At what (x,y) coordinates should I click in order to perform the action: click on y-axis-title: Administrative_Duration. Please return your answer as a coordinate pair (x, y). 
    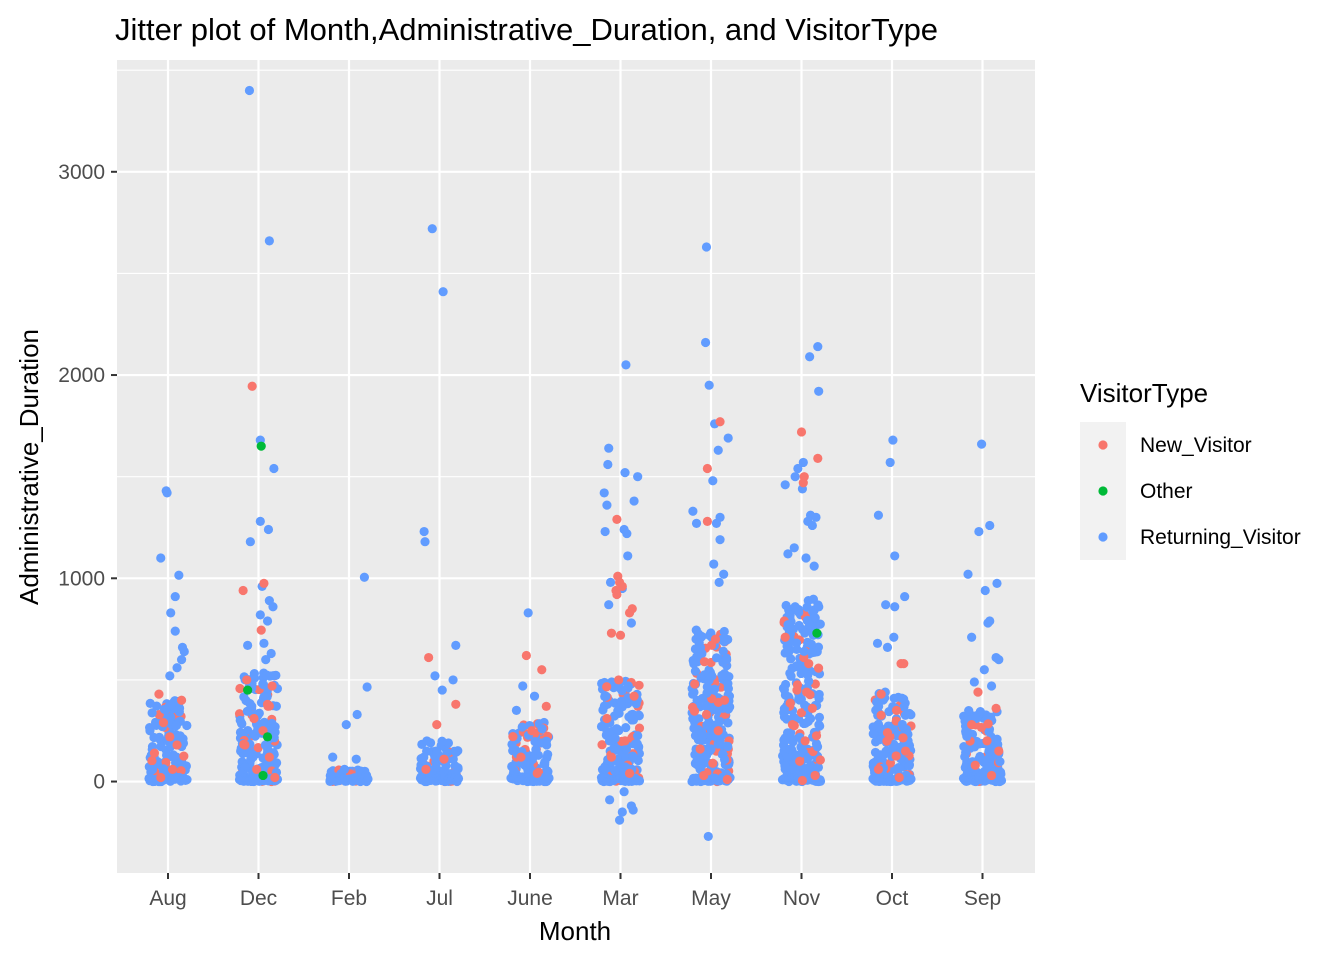
    Looking at the image, I should click on (29, 467).